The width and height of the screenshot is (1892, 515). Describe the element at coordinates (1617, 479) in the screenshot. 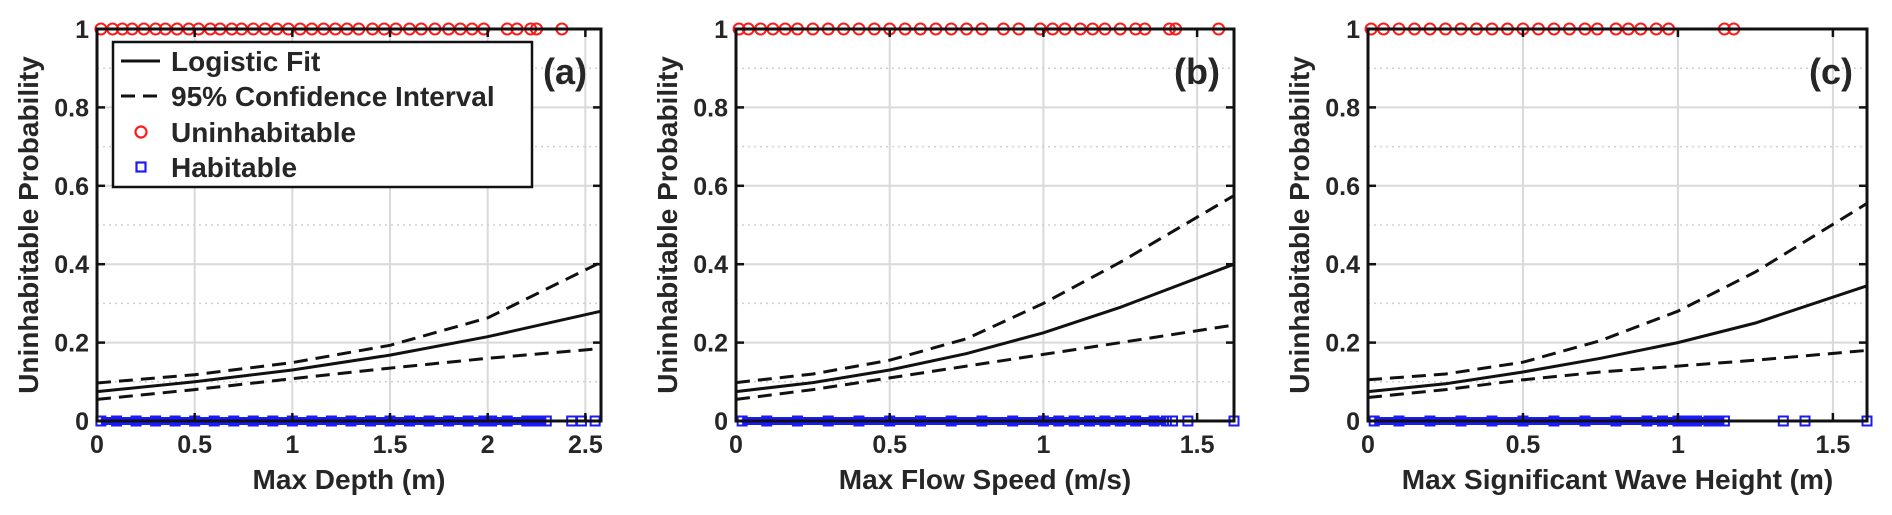

I see `x-axis-label: Max Significant Wave Height (m)` at that location.